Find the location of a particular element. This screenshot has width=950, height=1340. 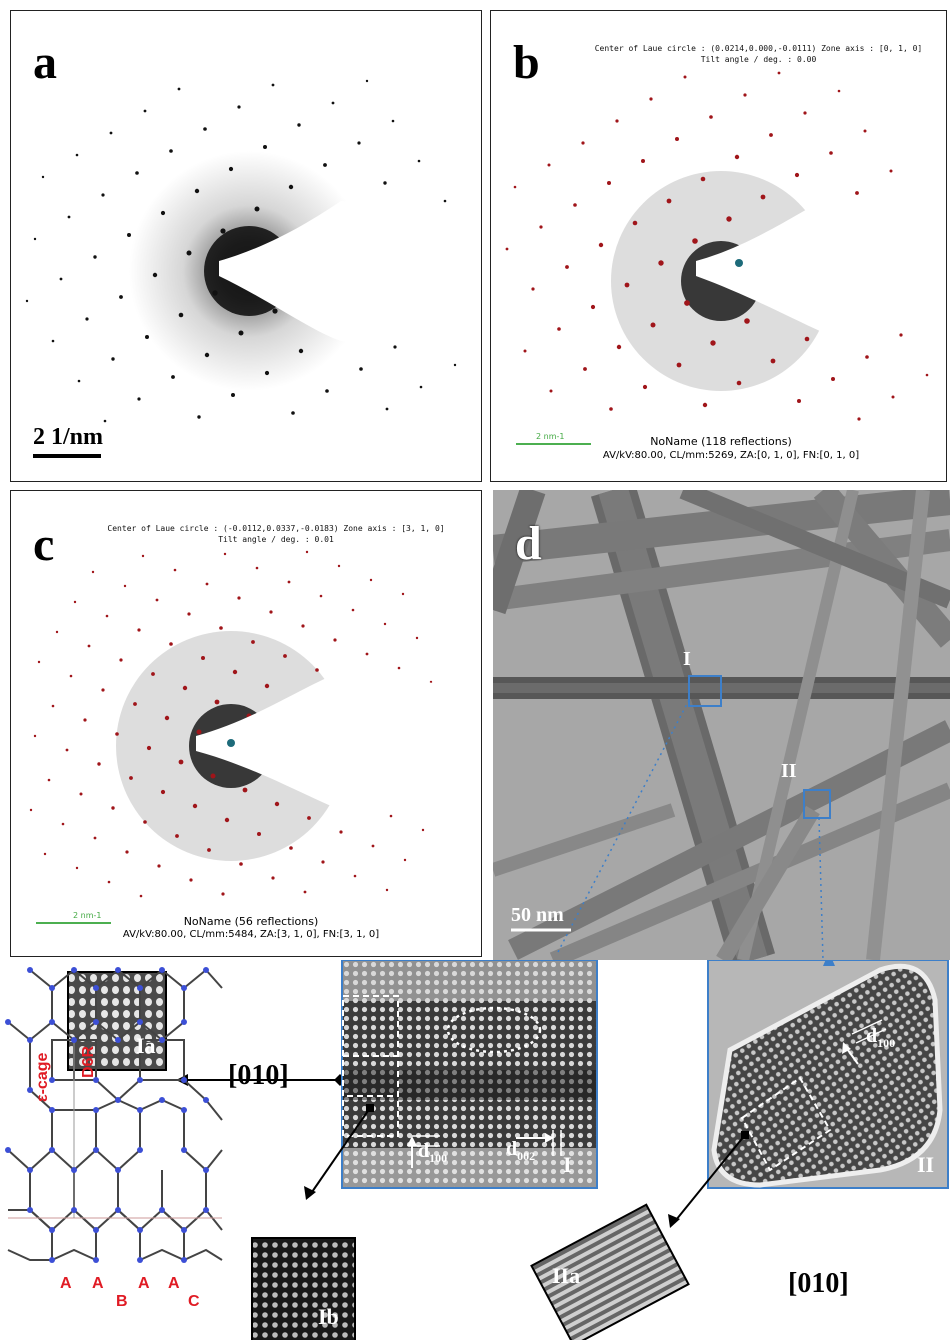

indexed-pattern-c is located at coordinates (255, 737).